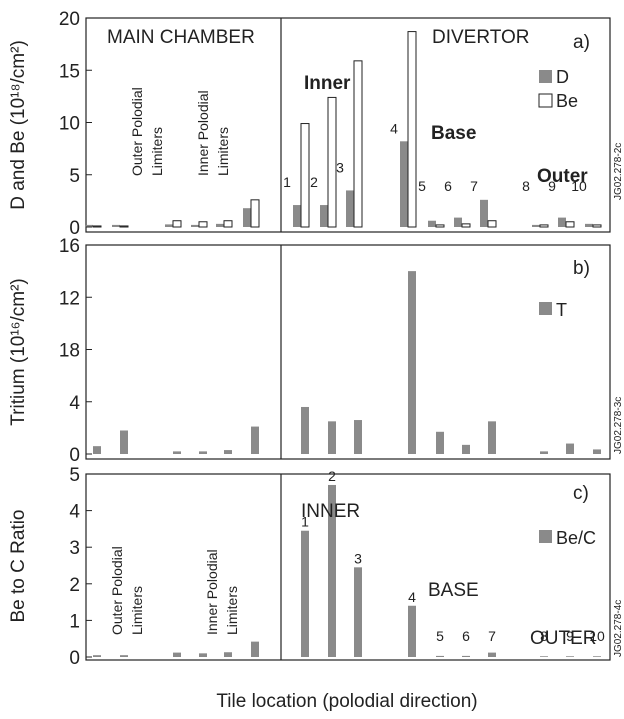  Describe the element at coordinates (212, 592) in the screenshot. I see `inner-limiters-line1-c: Inner Polodial` at that location.